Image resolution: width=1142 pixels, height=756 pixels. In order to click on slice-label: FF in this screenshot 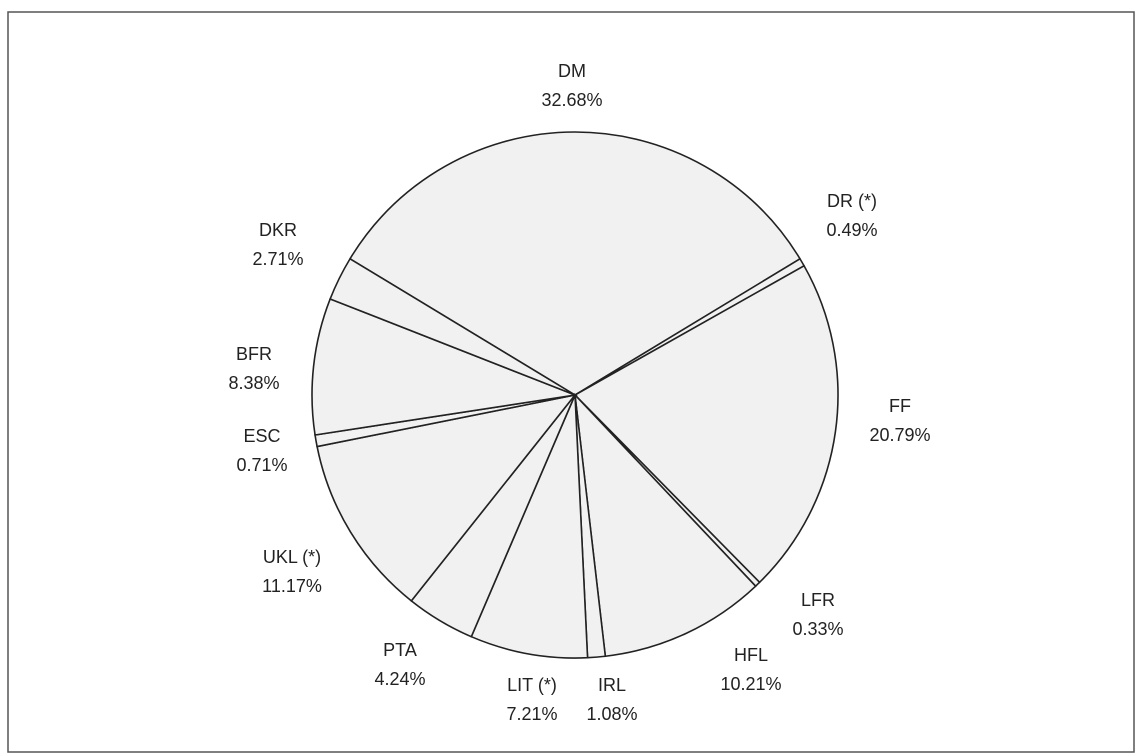, I will do `click(900, 406)`.